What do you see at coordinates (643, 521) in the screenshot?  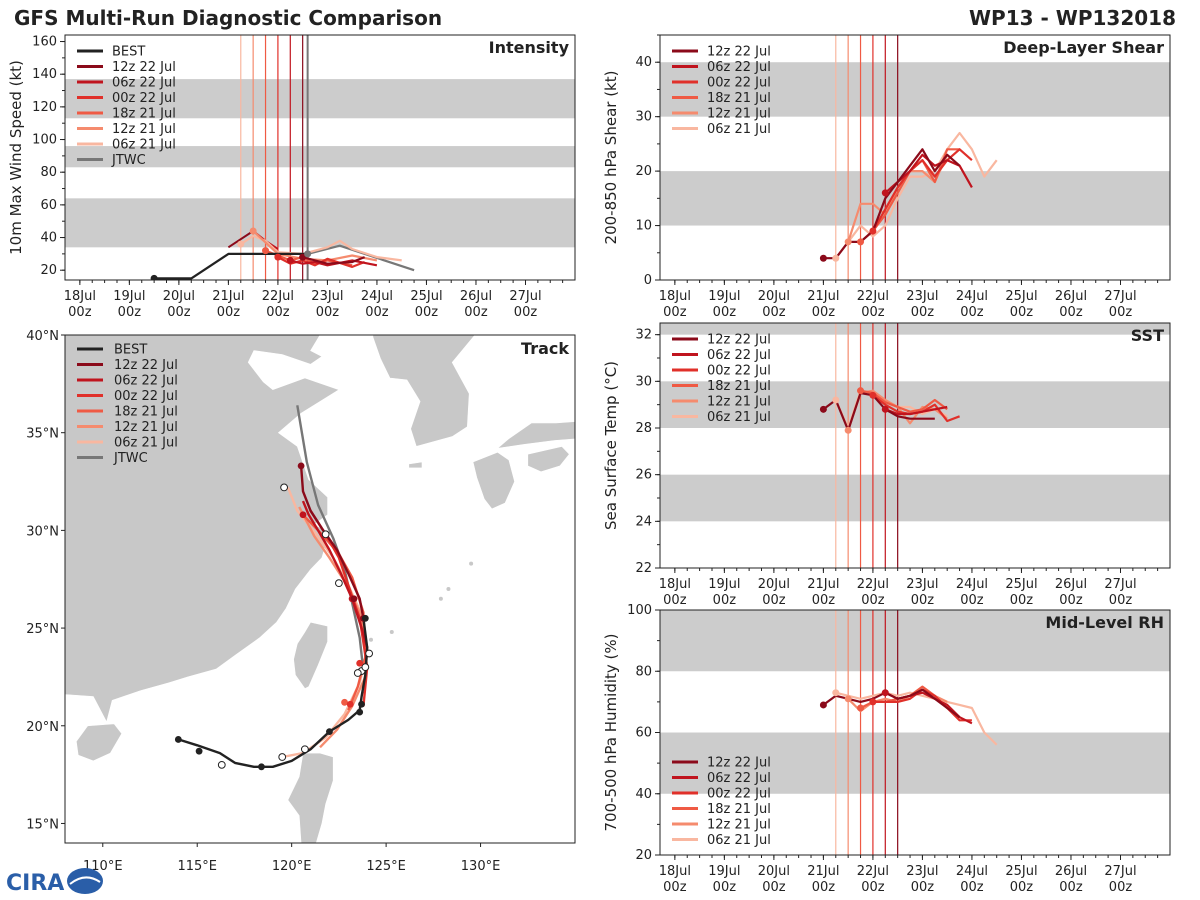 I see `y-tick-label: 24` at bounding box center [643, 521].